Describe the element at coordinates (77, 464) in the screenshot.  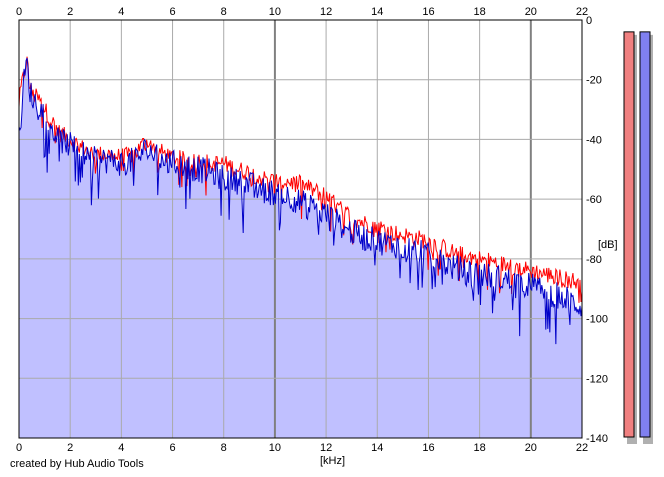
I see `credit-text: created by Hub Audio Tools` at that location.